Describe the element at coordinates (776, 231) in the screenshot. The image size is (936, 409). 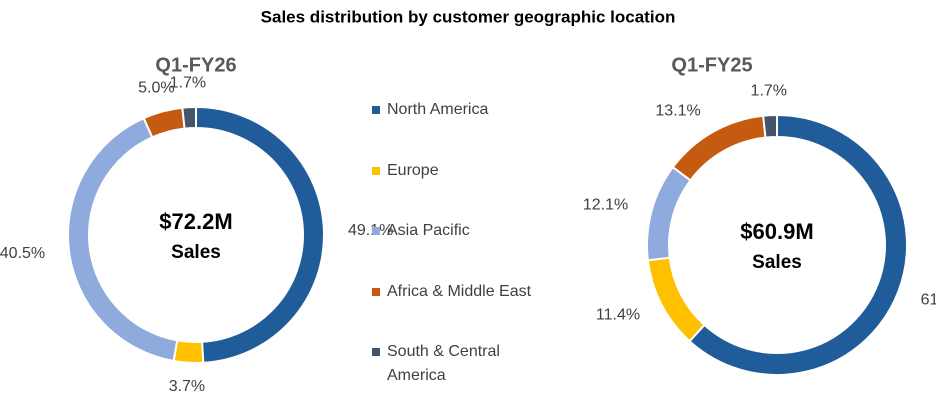
I see `center-value: $60.9M` at that location.